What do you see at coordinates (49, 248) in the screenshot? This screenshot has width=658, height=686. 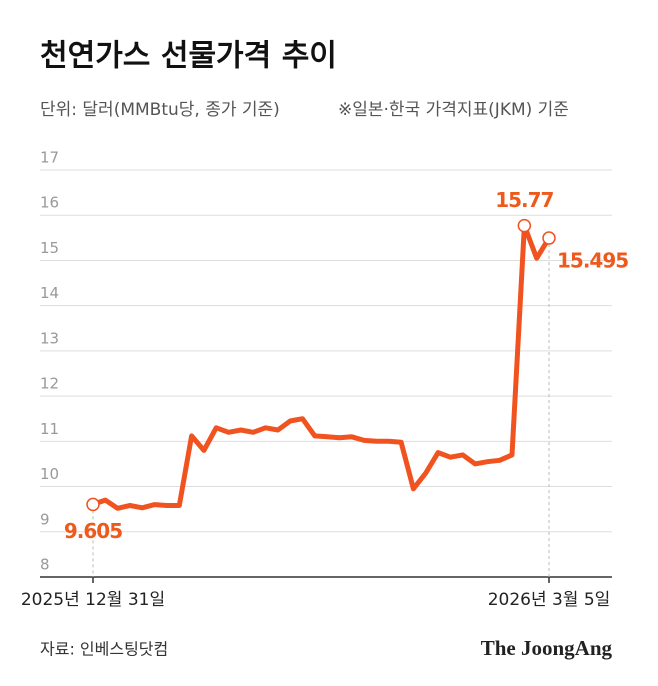 I see `y-tick-label: 15` at bounding box center [49, 248].